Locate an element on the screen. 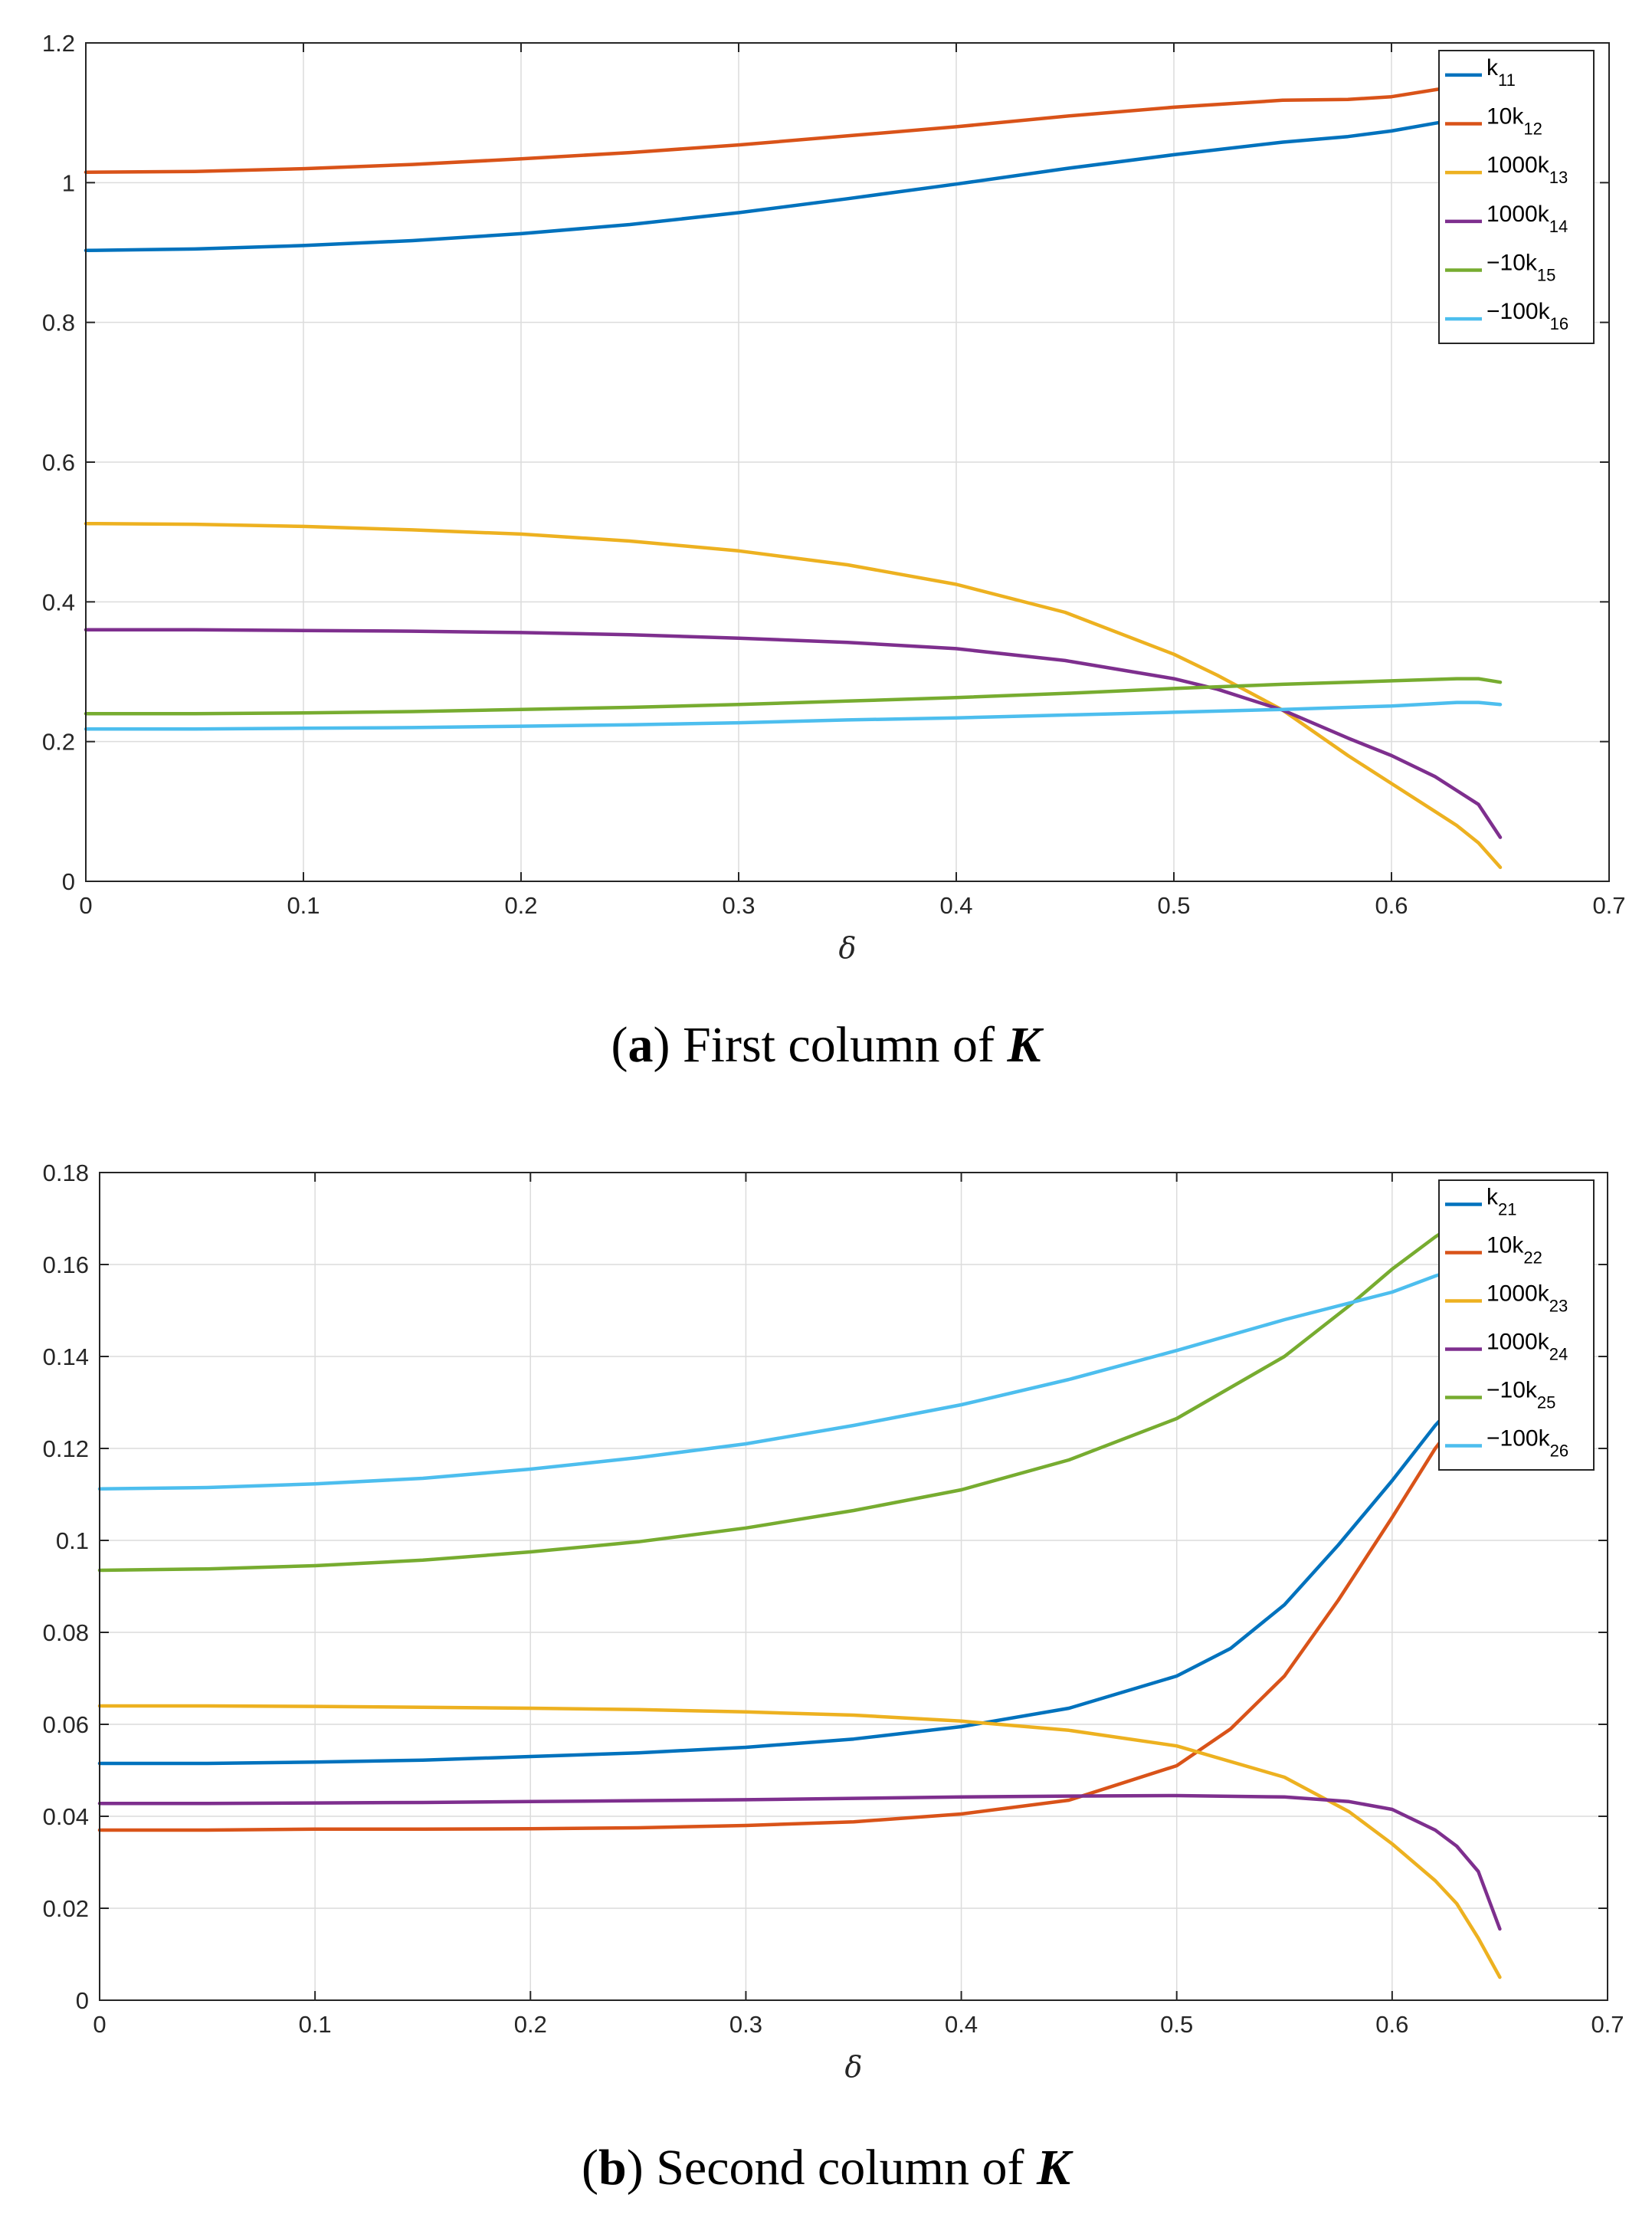 The height and width of the screenshot is (2224, 1652). legend-label-sub: 23 is located at coordinates (1559, 1306).